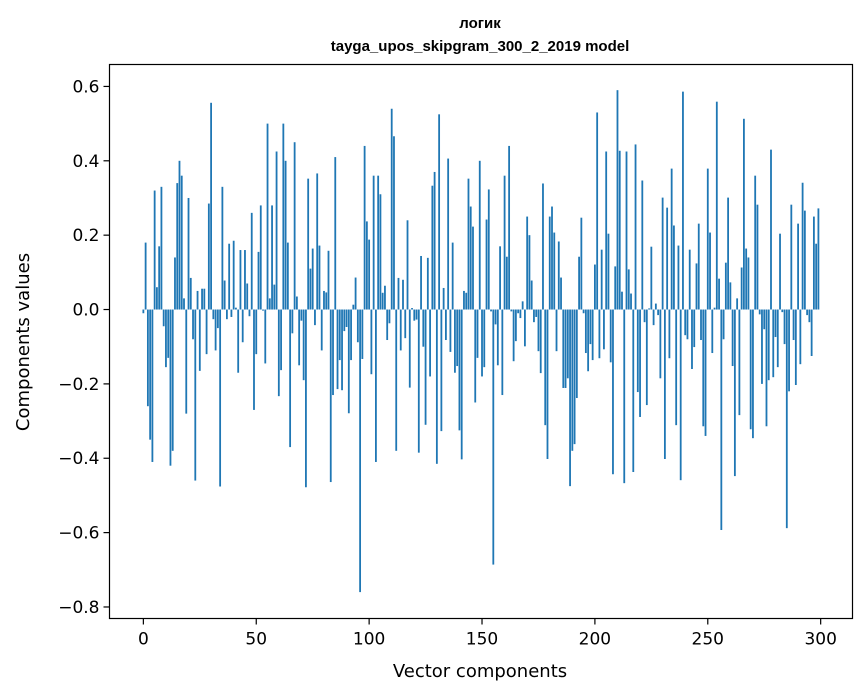 This screenshot has height=696, width=867. I want to click on x-tick-label: 300, so click(820, 640).